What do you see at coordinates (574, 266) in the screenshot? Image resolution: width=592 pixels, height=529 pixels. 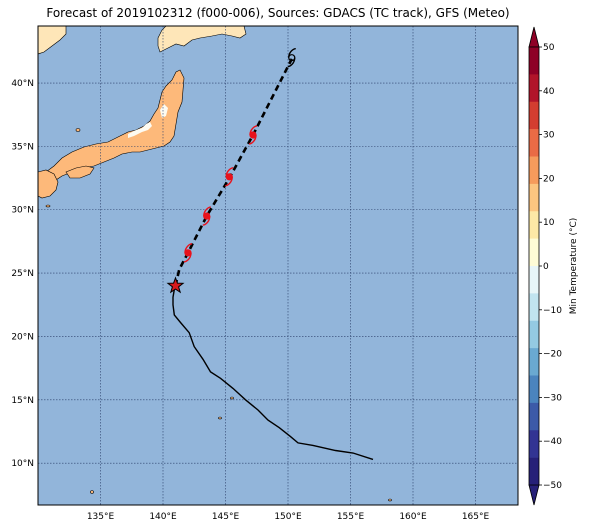 I see `colorbar-label: Min Temperature (°C)` at bounding box center [574, 266].